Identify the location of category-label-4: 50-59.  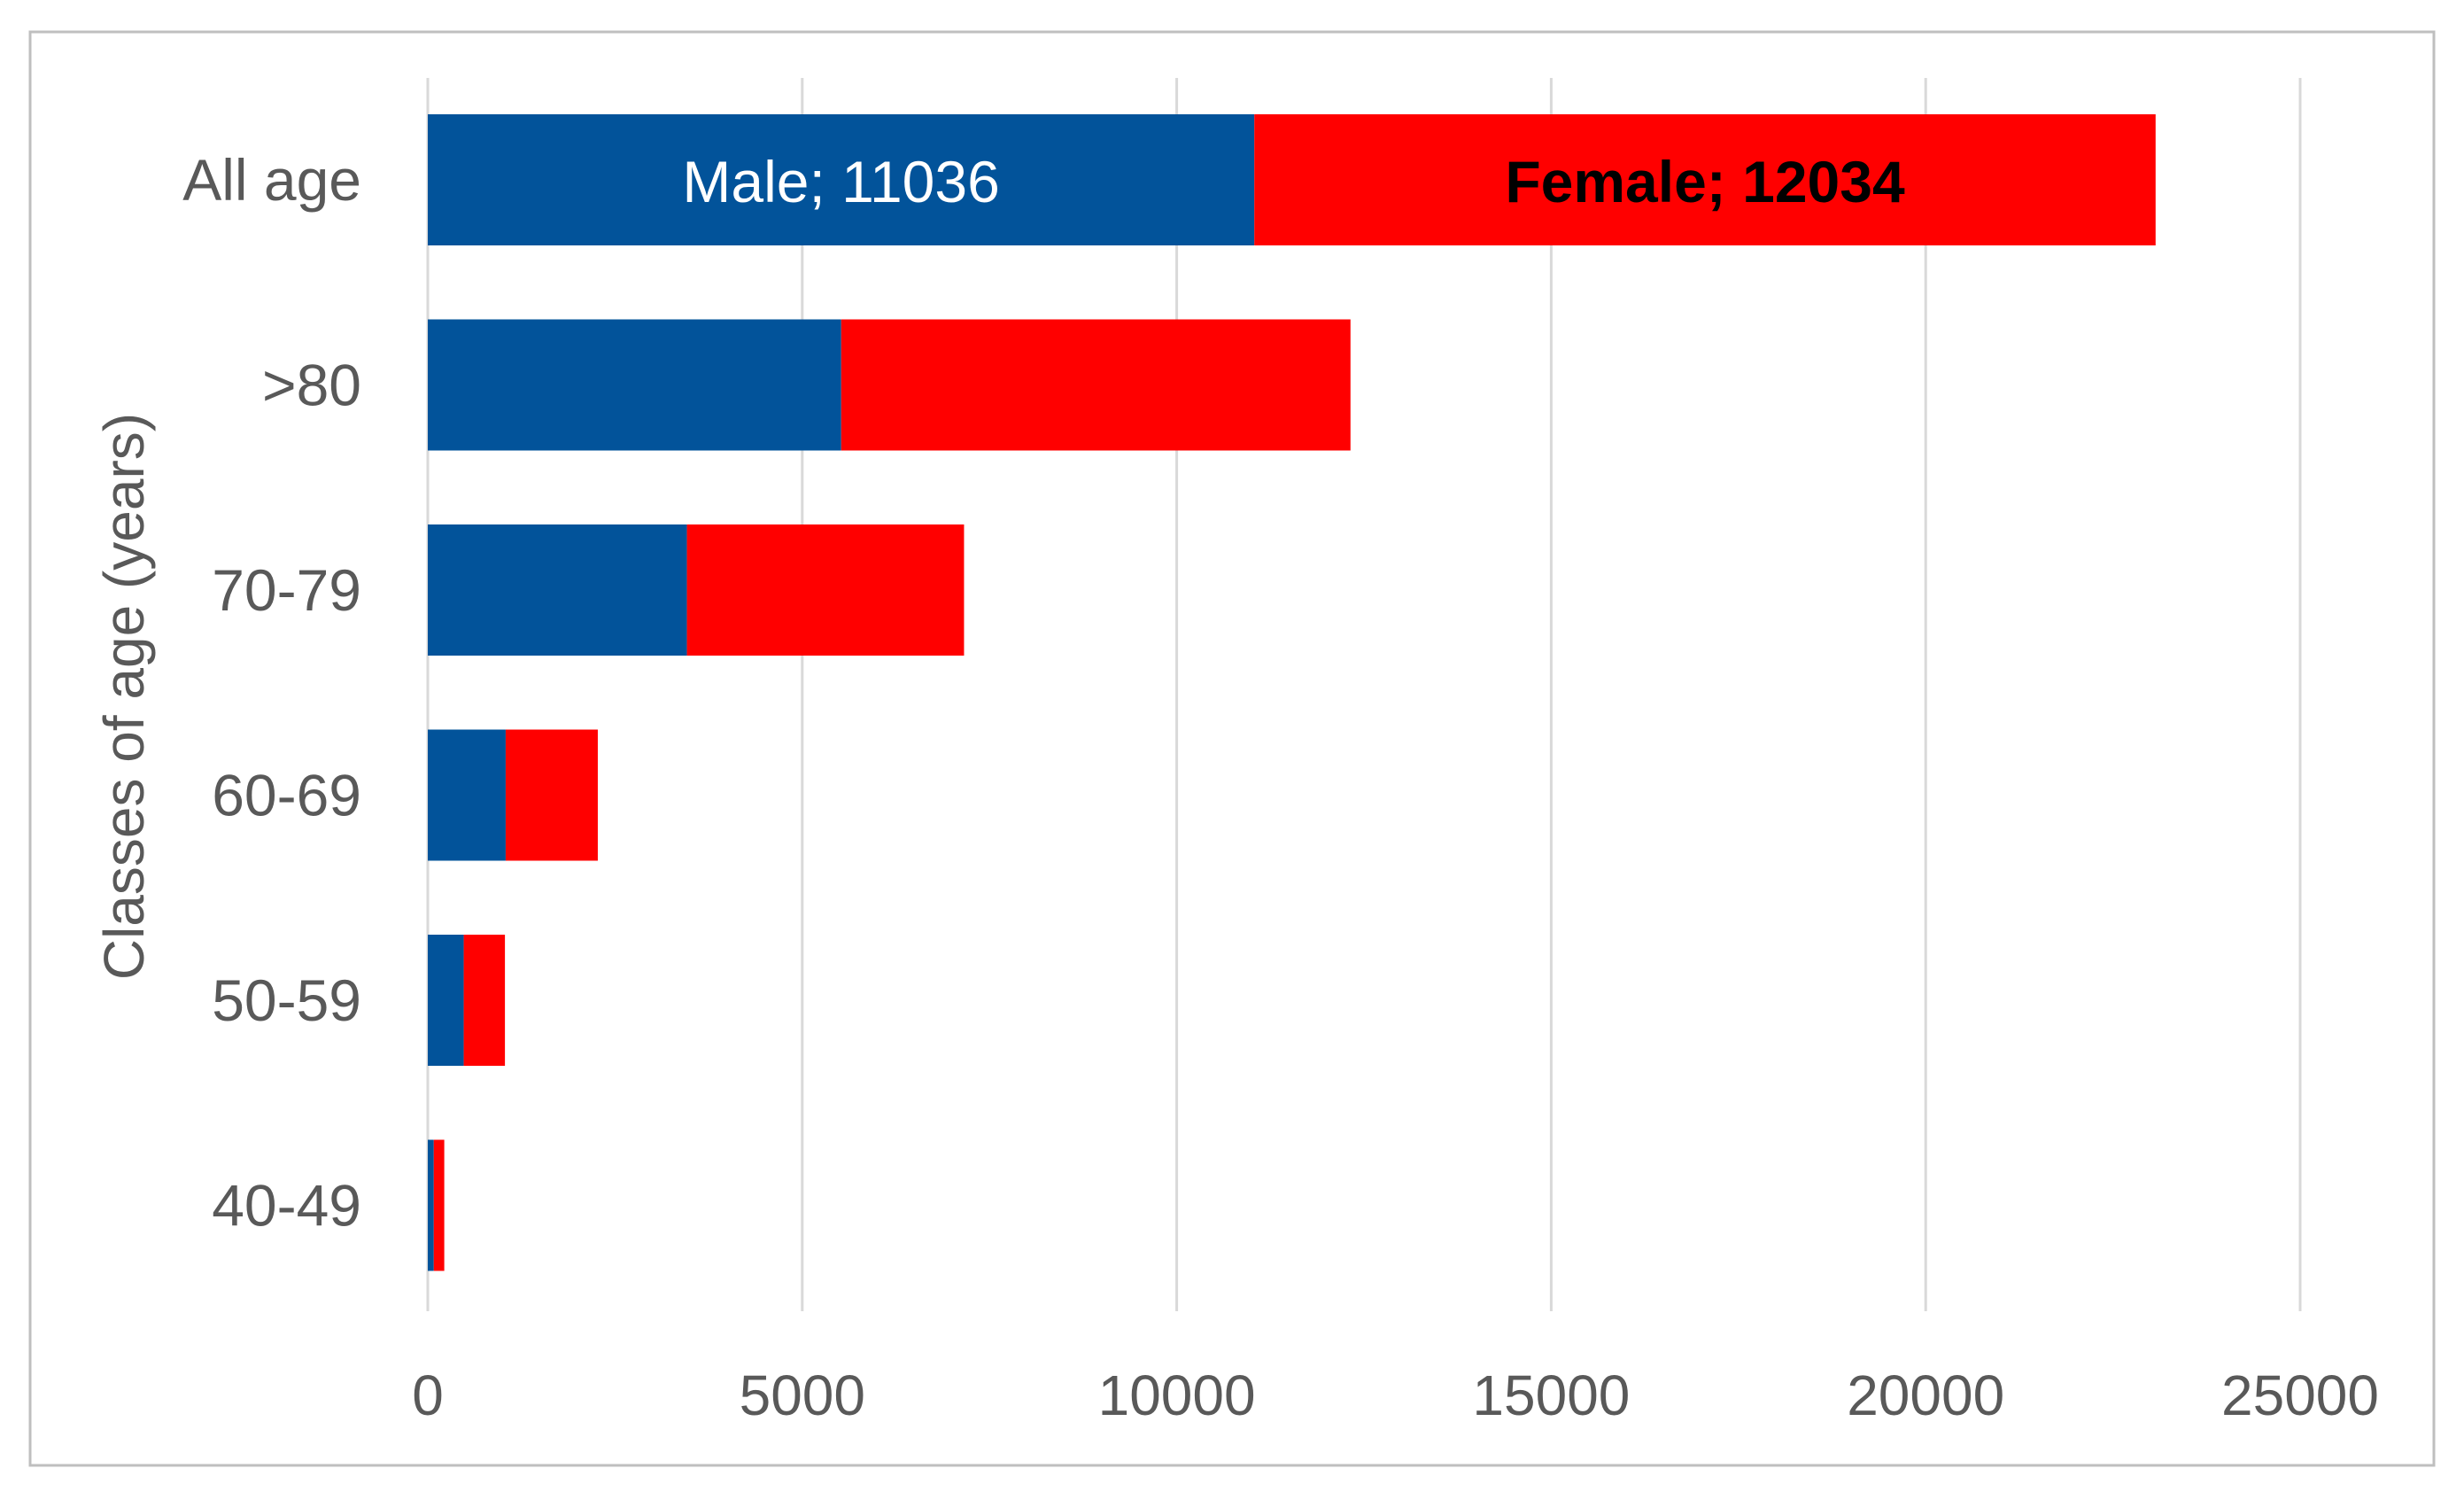
(286, 1000).